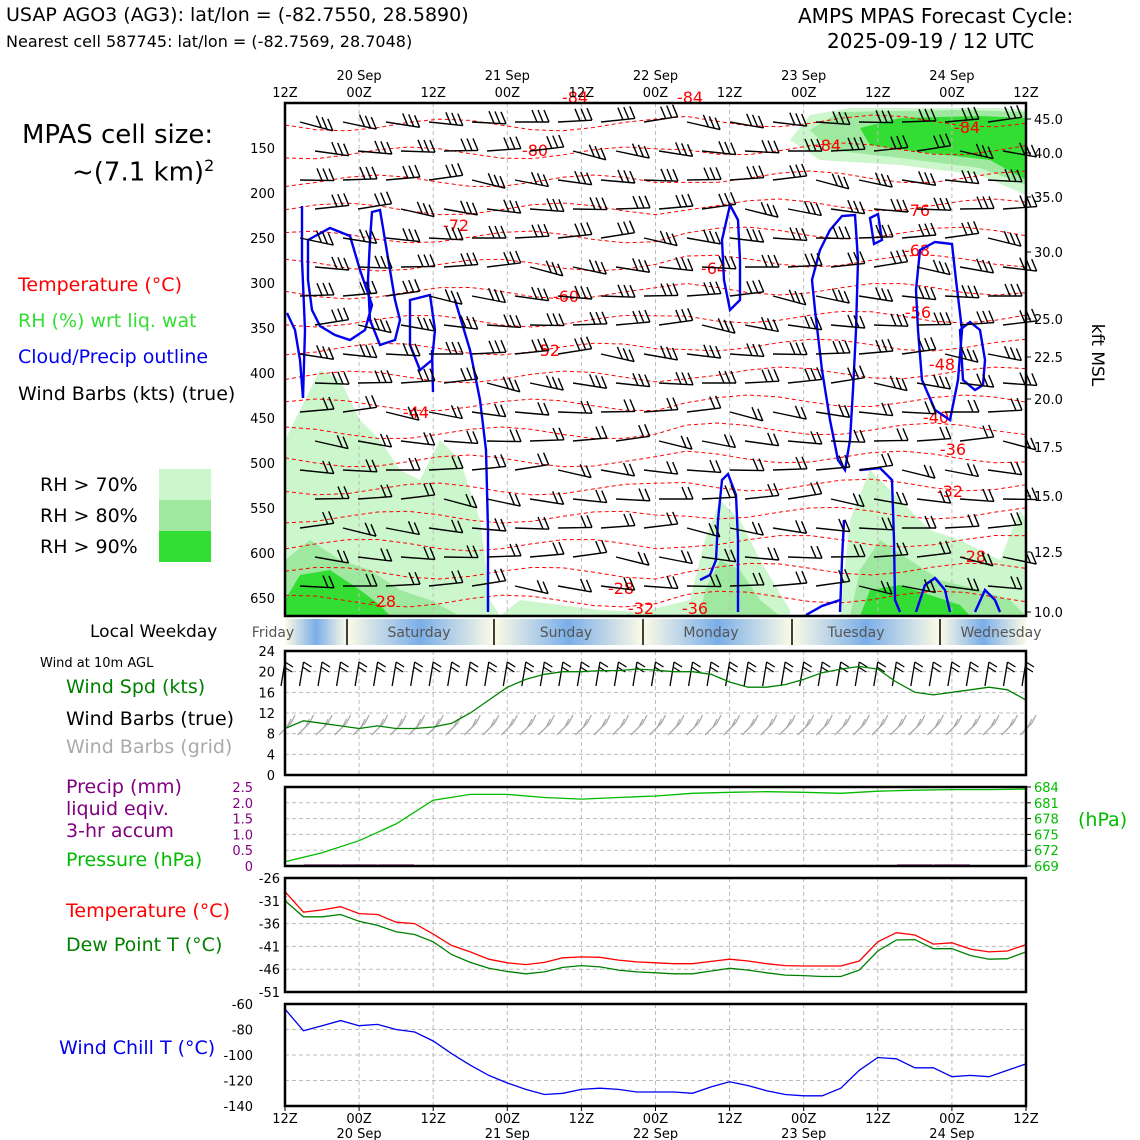  I want to click on chill-axis-tick: -80, so click(242, 1031).